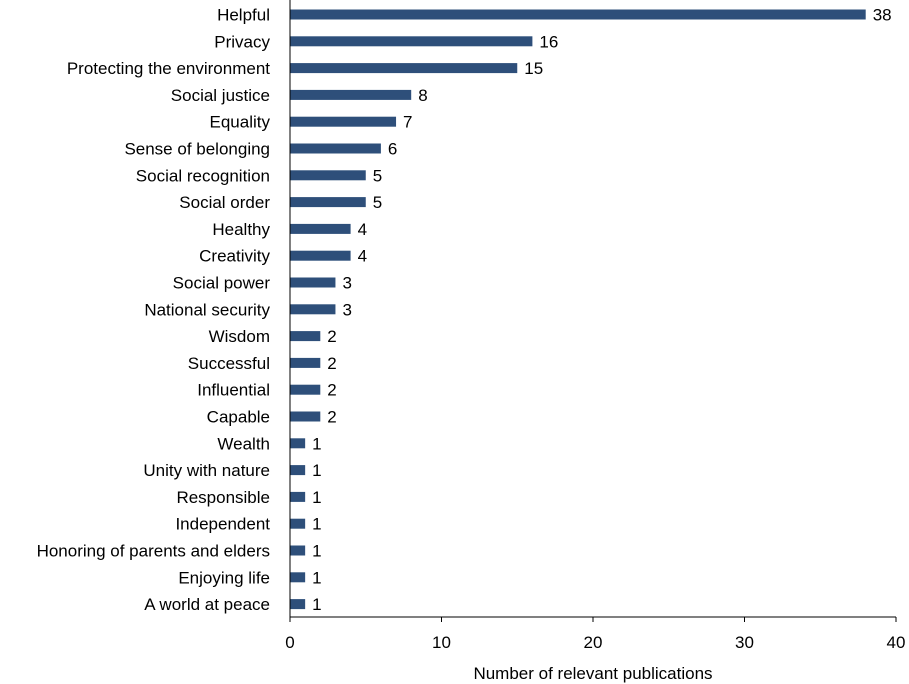 This screenshot has height=684, width=909. Describe the element at coordinates (407, 122) in the screenshot. I see `value-label: 7` at that location.